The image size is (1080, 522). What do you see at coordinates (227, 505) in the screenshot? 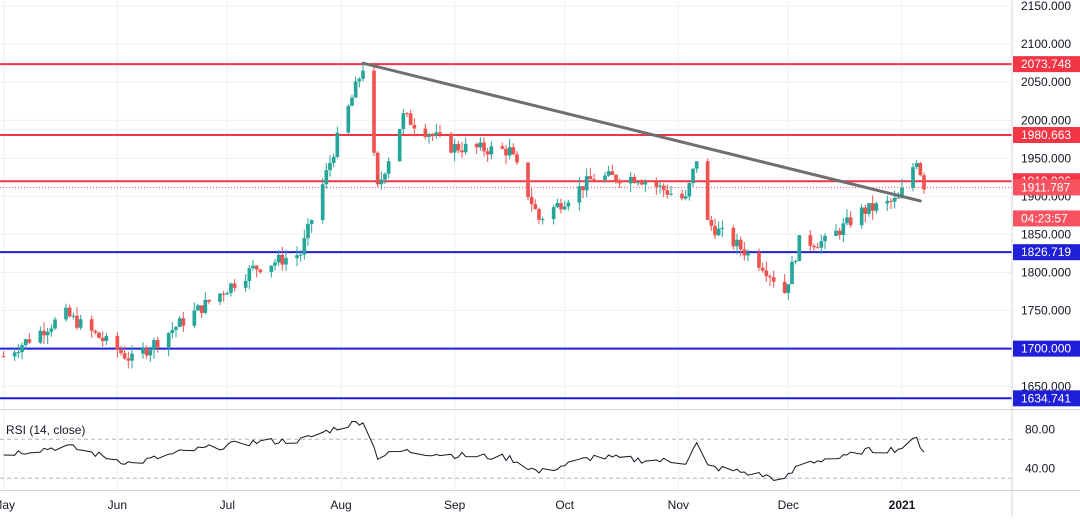
I see `time-axis-label: Jul` at bounding box center [227, 505].